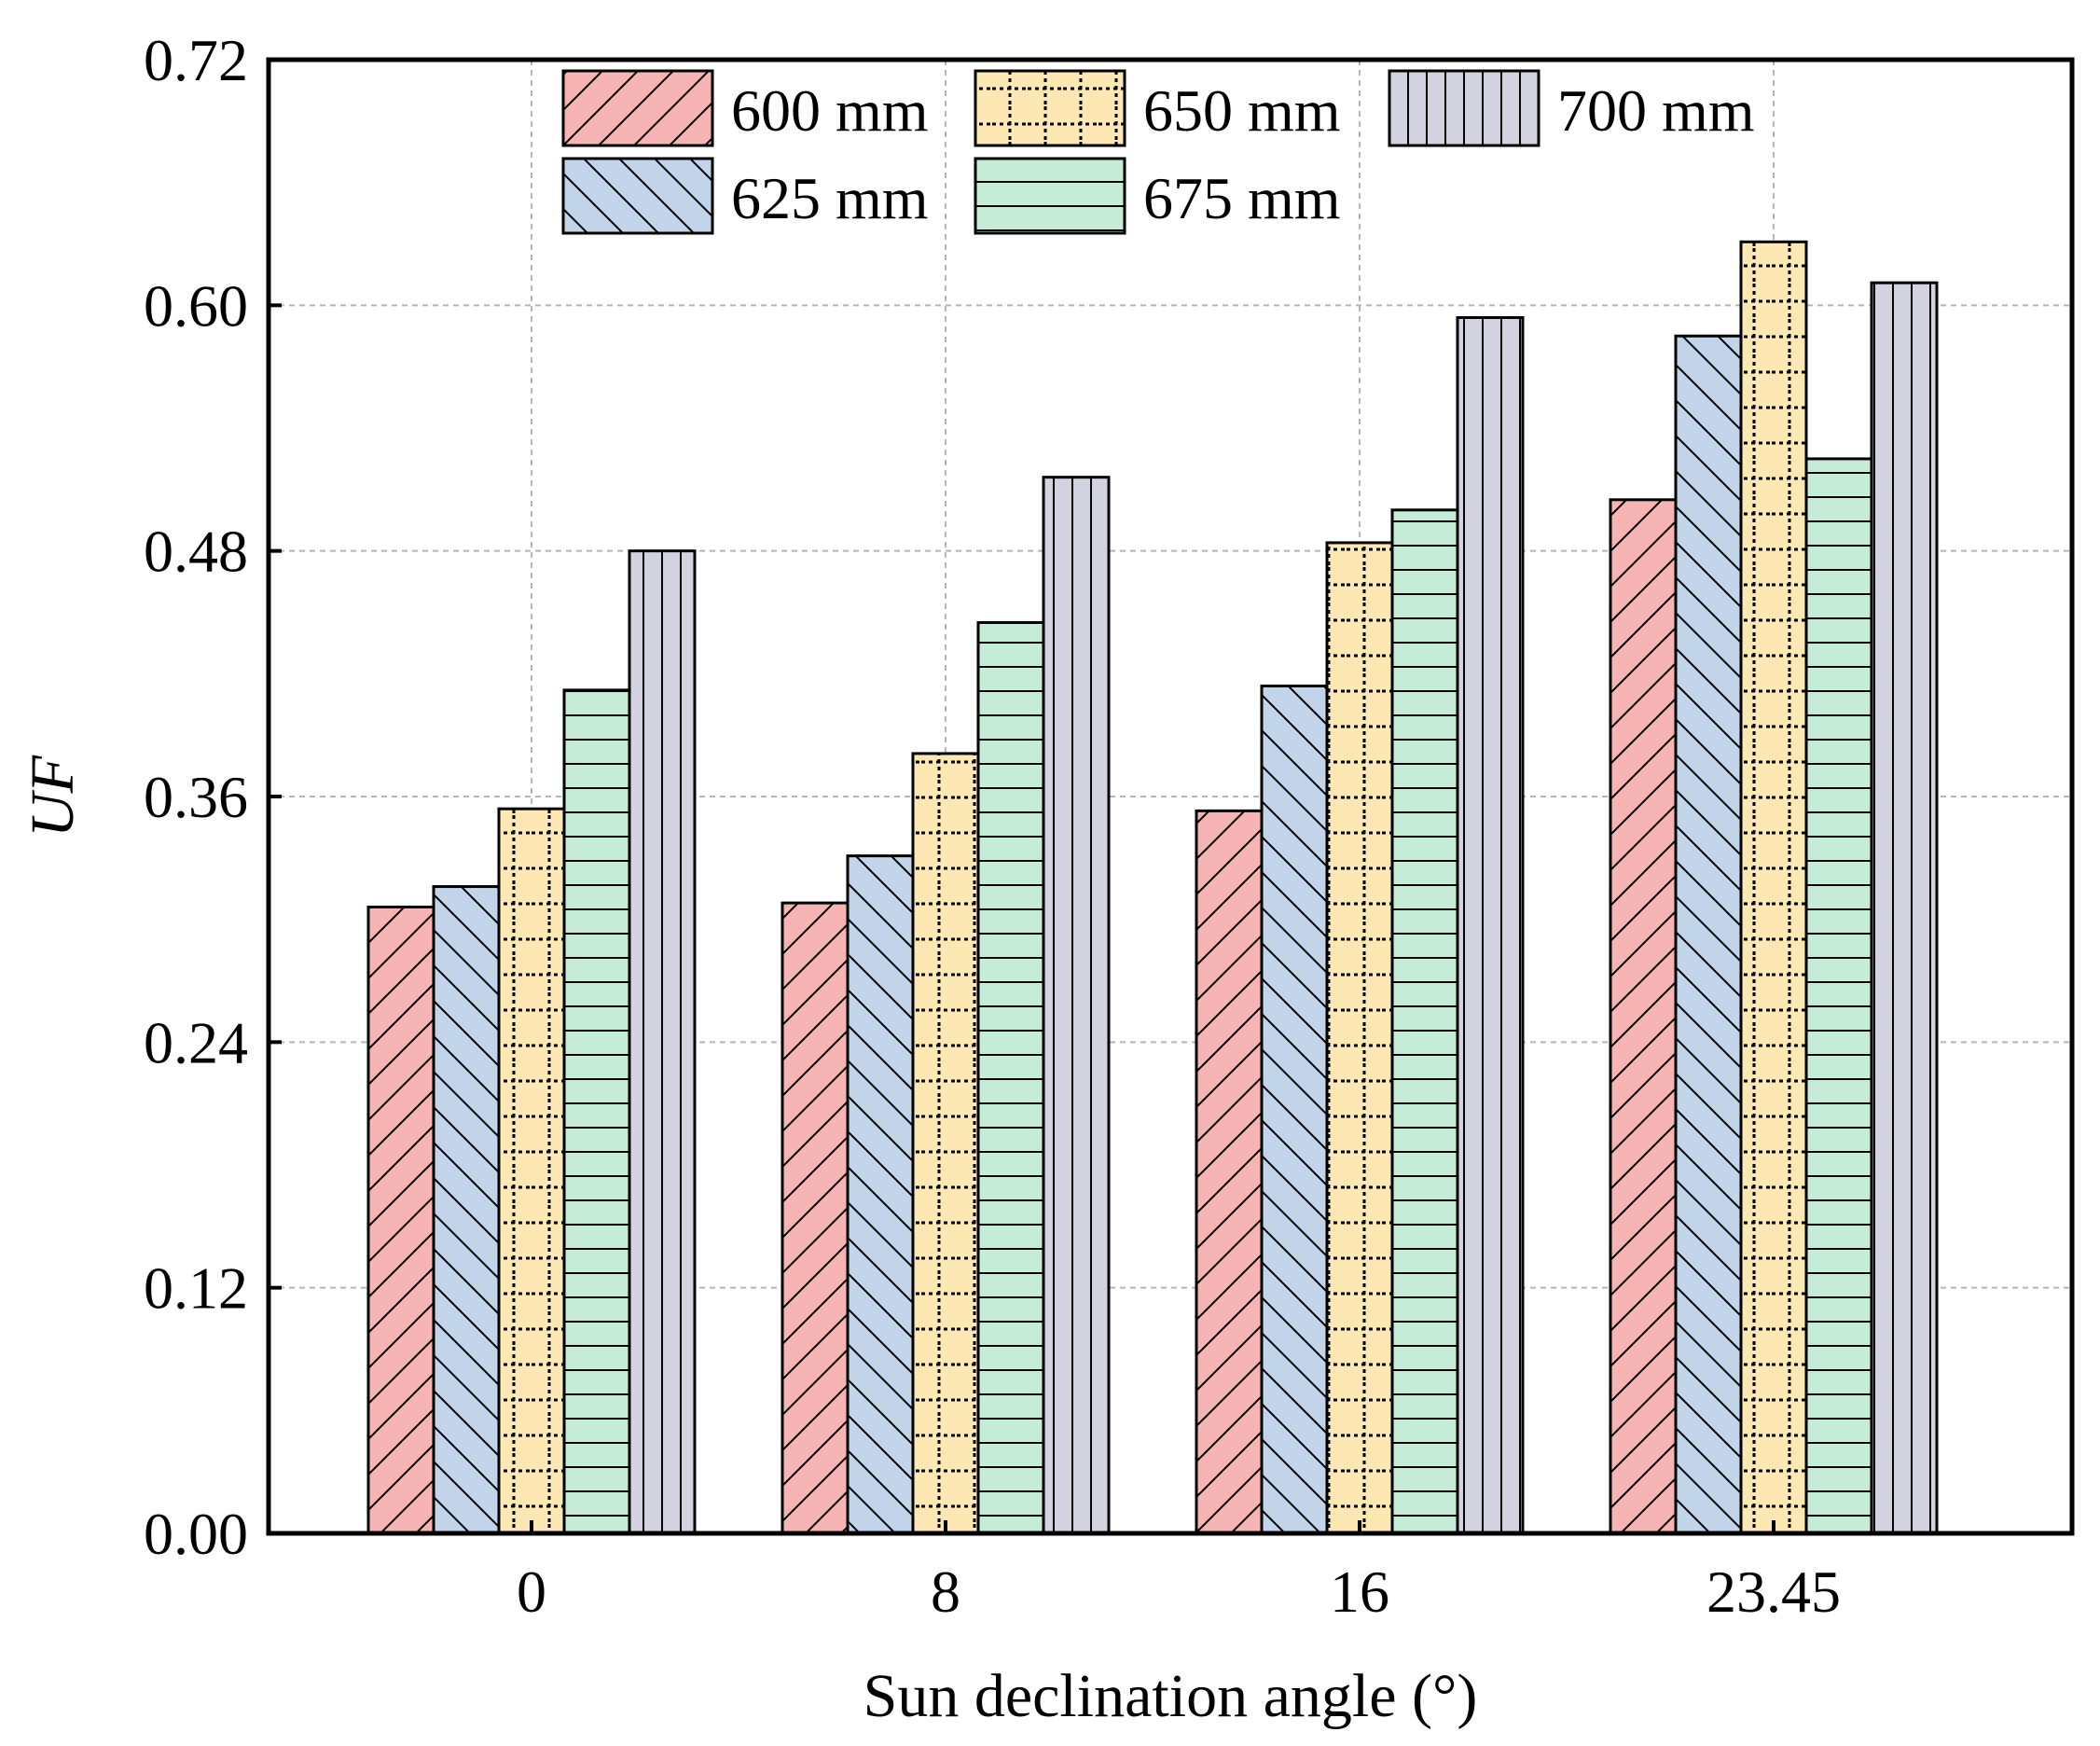 This screenshot has width=2100, height=1746. I want to click on y-tick-label: 0.72, so click(196, 60).